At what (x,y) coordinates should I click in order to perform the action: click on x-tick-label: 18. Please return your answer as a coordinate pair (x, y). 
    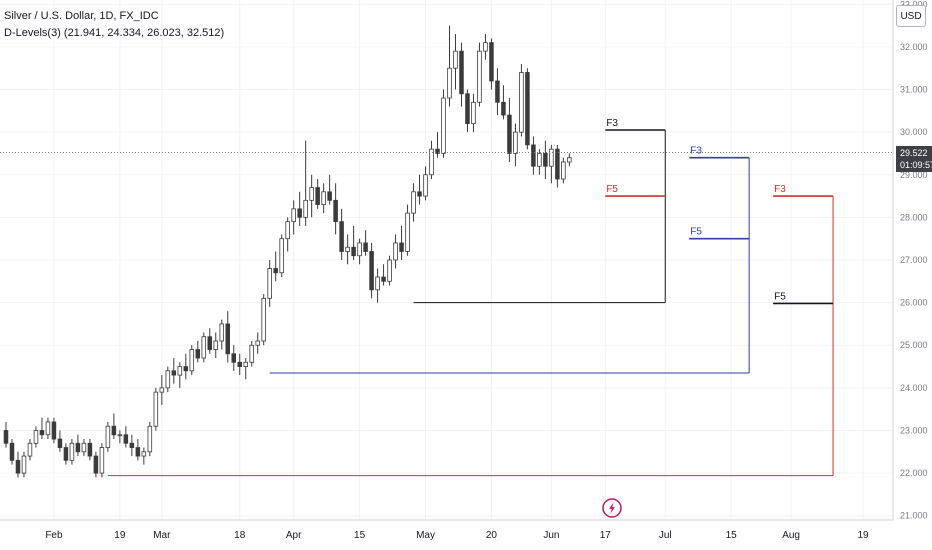
    Looking at the image, I should click on (240, 535).